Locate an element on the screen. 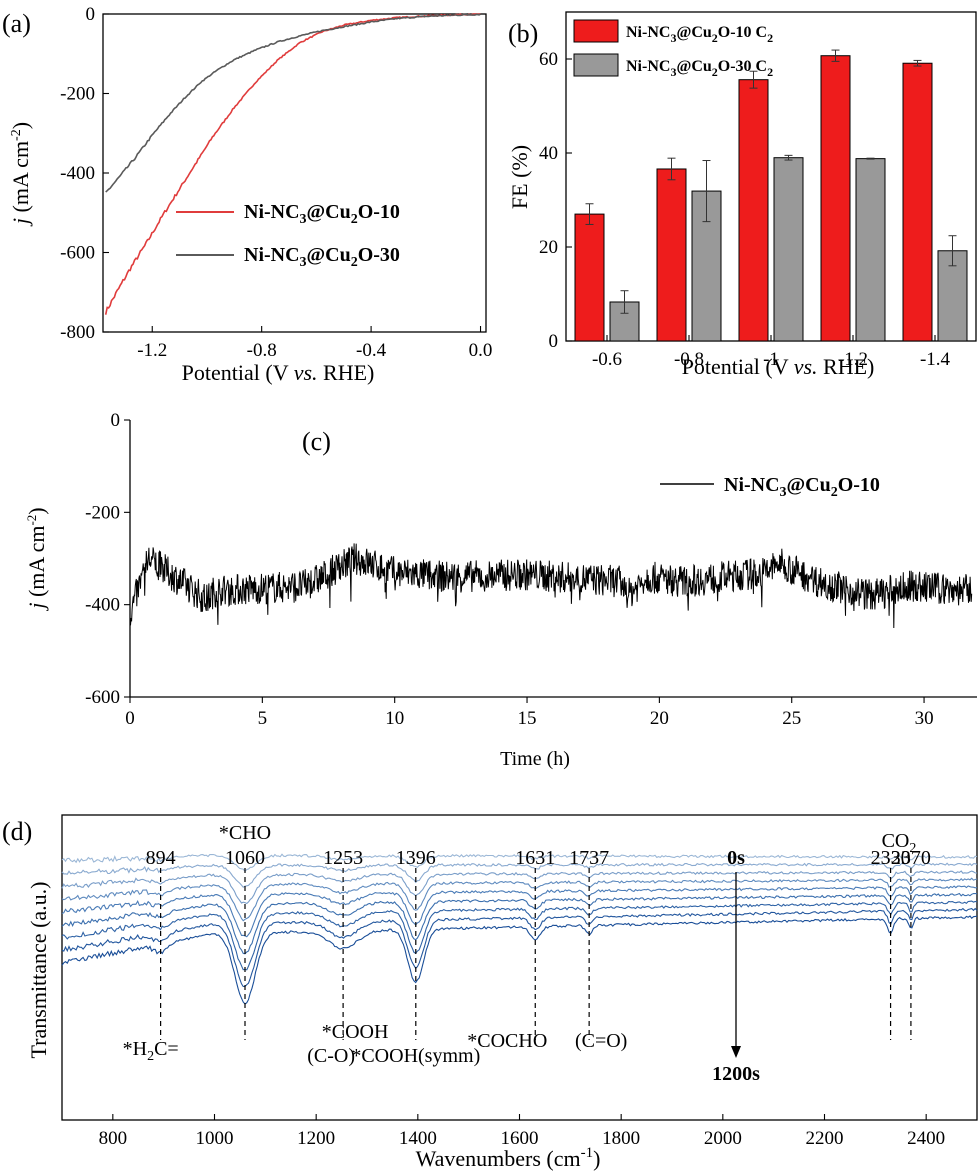 Image resolution: width=979 pixels, height=1175 pixels. panel-b-xtick-label: -0.8 is located at coordinates (689, 359).